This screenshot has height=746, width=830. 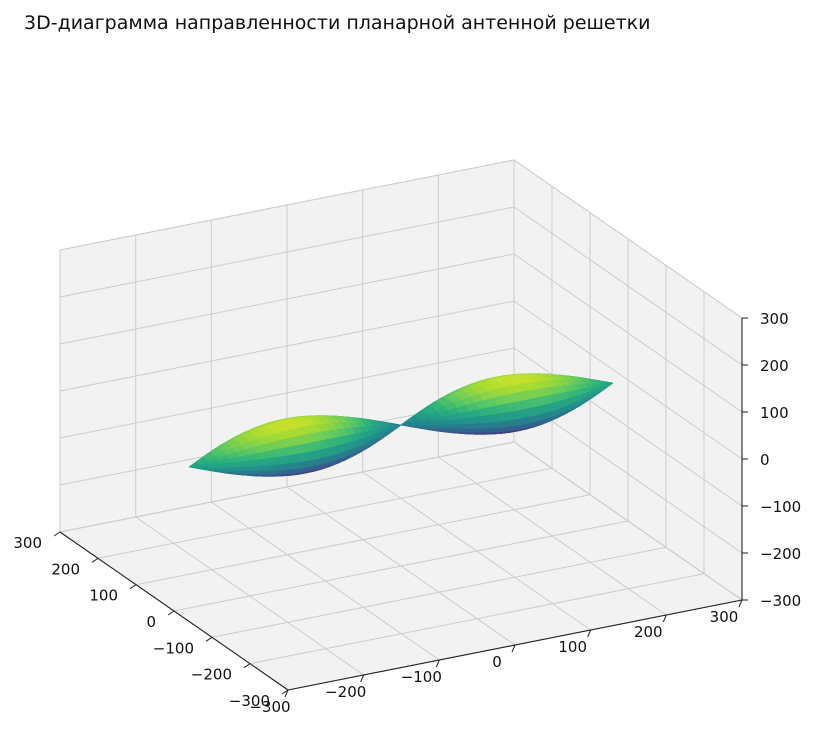 I want to click on x-tick-label: −100, so click(x=421, y=677).